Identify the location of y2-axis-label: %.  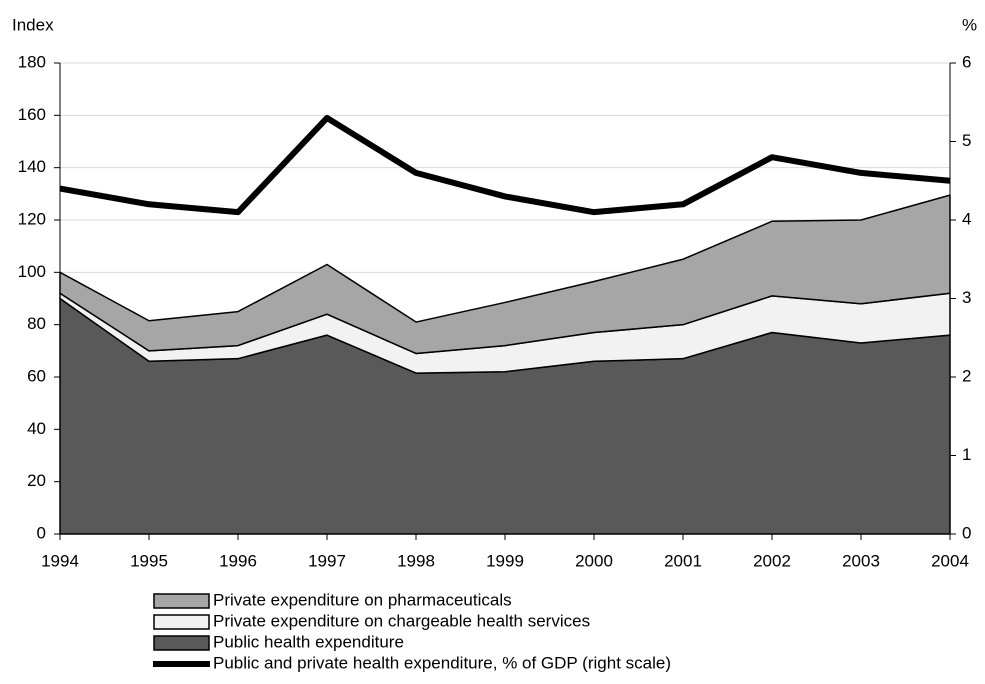
(969, 24).